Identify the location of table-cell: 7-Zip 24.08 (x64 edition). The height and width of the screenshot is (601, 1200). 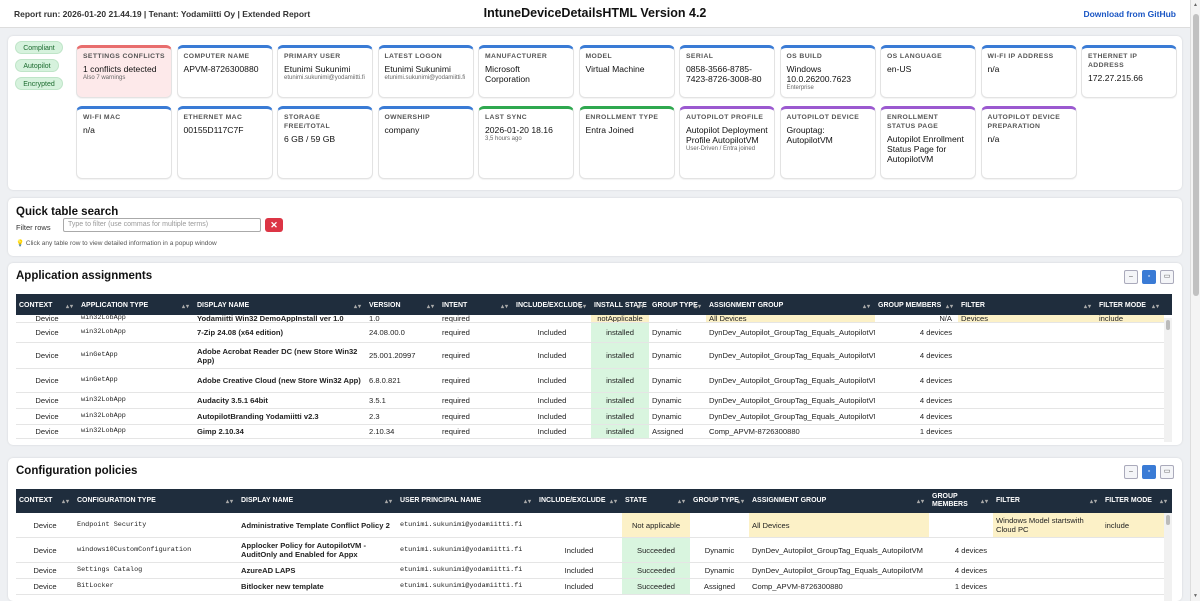
(240, 332).